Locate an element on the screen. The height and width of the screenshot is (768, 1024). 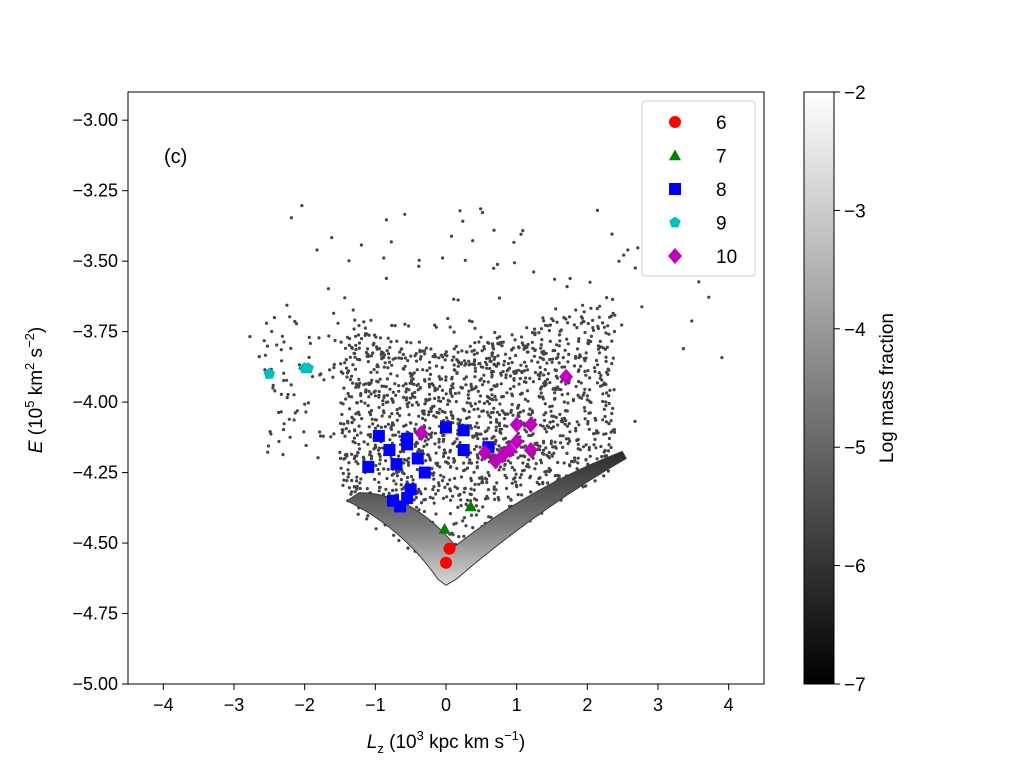
legend-label-10: 10 is located at coordinates (726, 257).